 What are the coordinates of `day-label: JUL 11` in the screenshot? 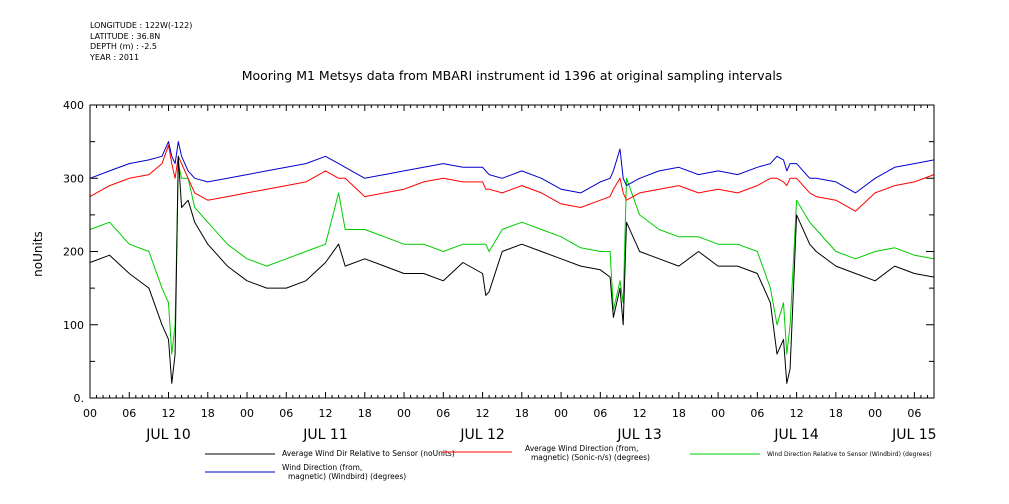 It's located at (324, 435).